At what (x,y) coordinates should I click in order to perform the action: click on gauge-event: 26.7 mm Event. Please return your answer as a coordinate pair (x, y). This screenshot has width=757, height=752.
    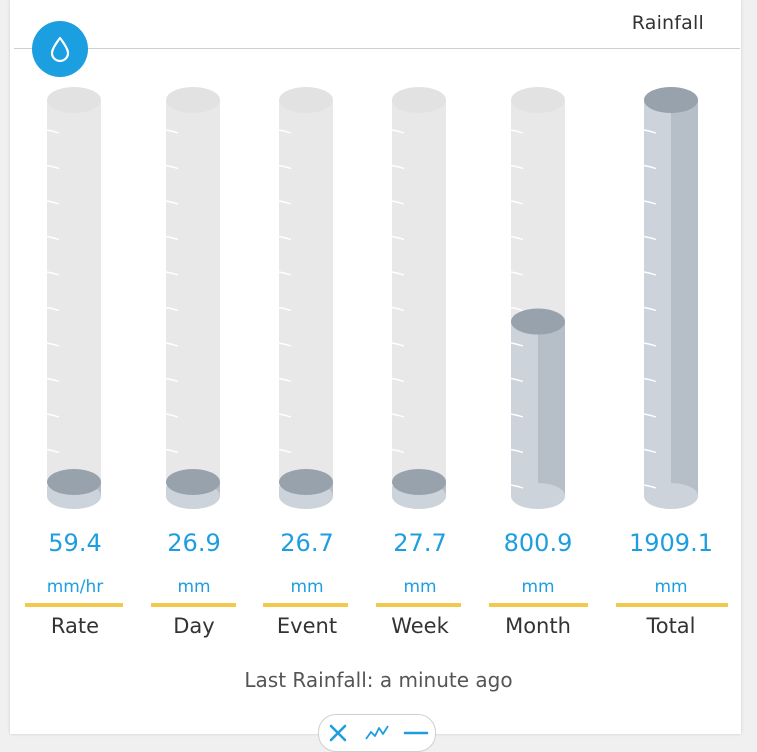
    Looking at the image, I should click on (307, 330).